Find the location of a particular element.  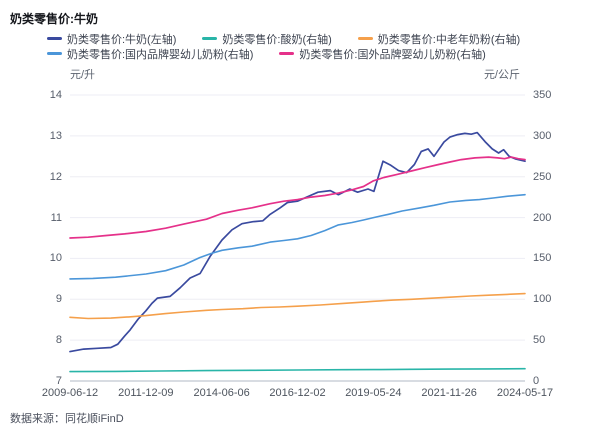

legend-row: 奶类零售价:牛奶(左轴) 奶类零售价:酸奶(右轴) 奶类零售价:中老年奶粉(右轴) is located at coordinates (283, 38).